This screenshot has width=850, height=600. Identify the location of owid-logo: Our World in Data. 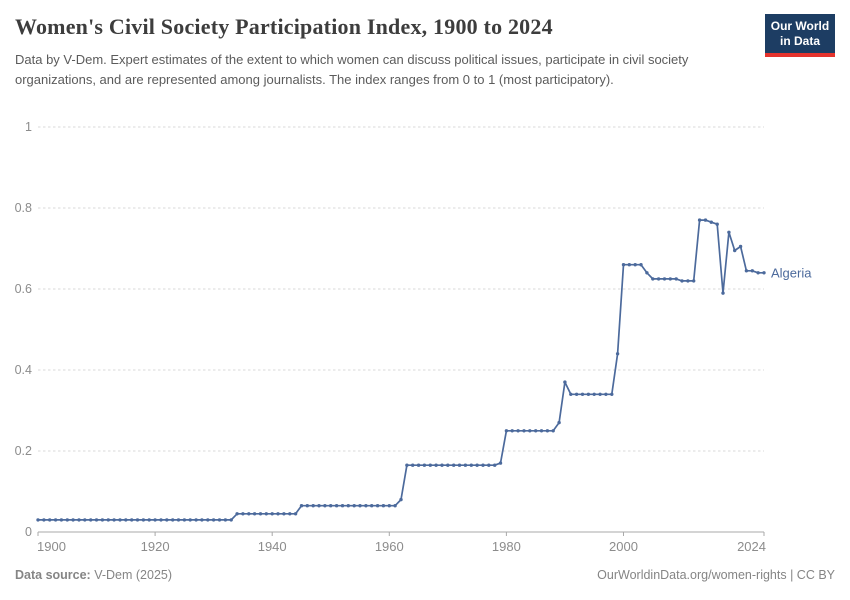
(800, 35).